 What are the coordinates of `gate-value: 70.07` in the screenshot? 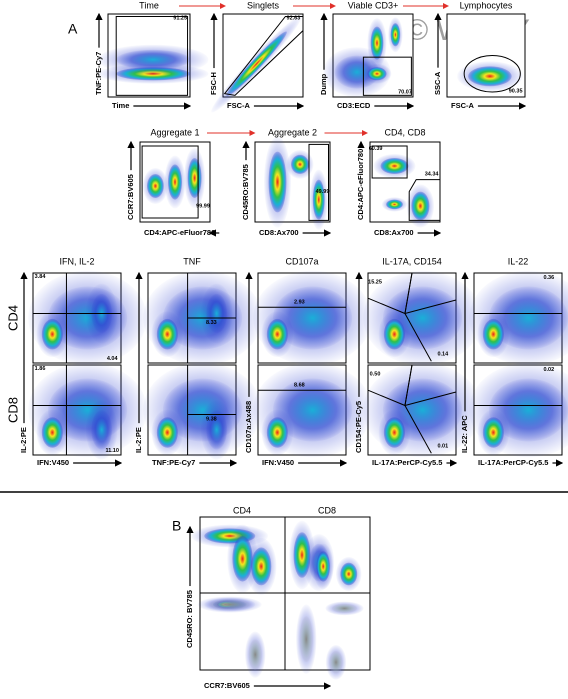 It's located at (405, 92).